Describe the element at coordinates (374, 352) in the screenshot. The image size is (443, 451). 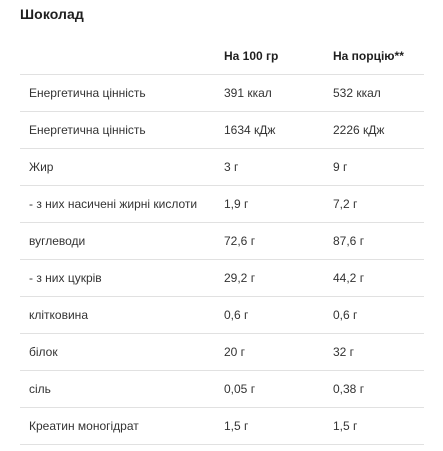
I see `value-per-serving: 32 г` at that location.